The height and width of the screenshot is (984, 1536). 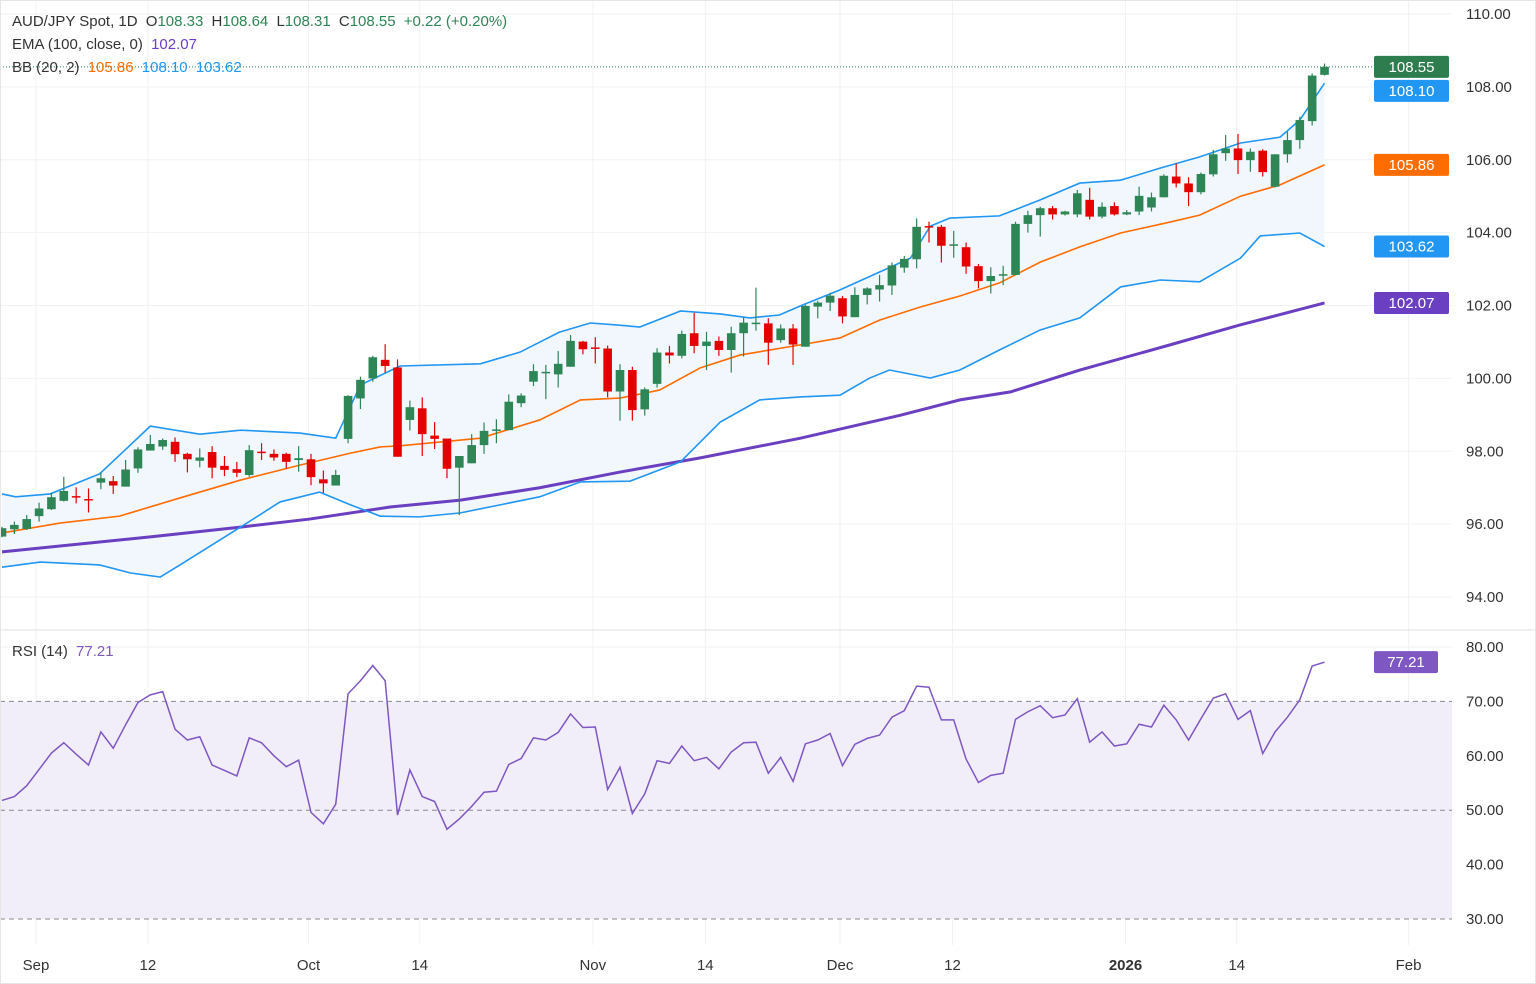 What do you see at coordinates (280, 21) in the screenshot?
I see `low-label: L` at bounding box center [280, 21].